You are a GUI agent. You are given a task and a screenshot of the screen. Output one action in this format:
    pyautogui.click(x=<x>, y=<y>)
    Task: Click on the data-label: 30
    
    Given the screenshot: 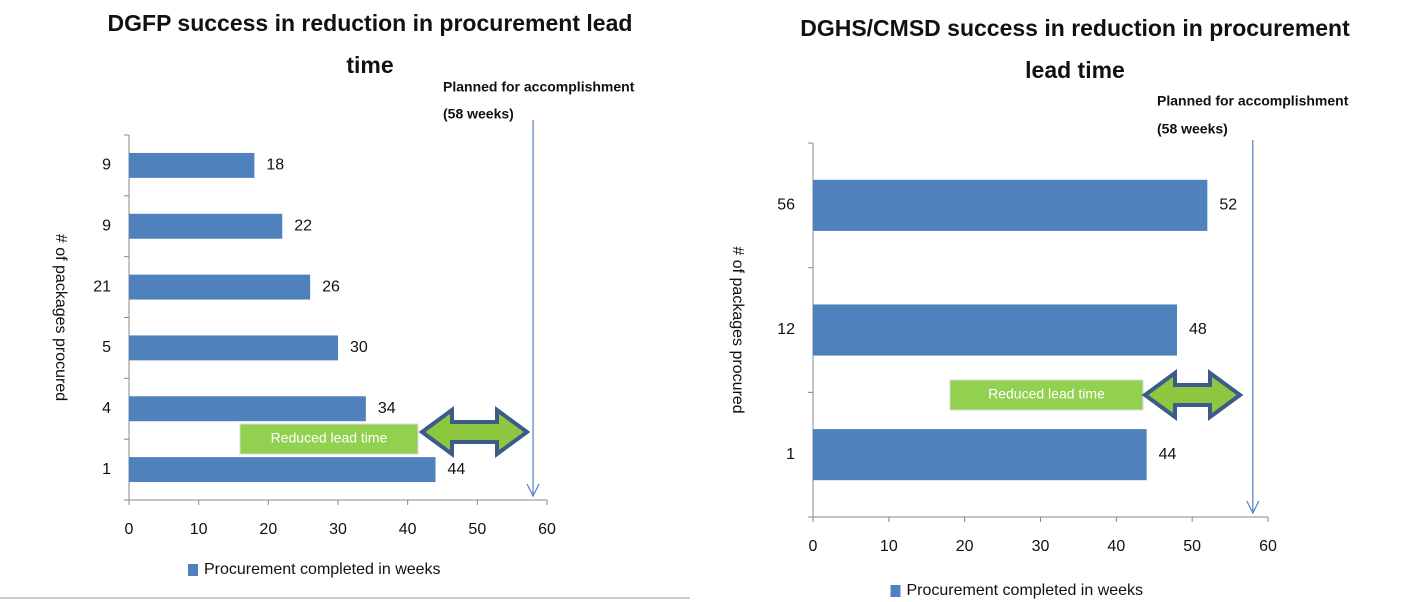 What is the action you would take?
    pyautogui.click(x=359, y=347)
    